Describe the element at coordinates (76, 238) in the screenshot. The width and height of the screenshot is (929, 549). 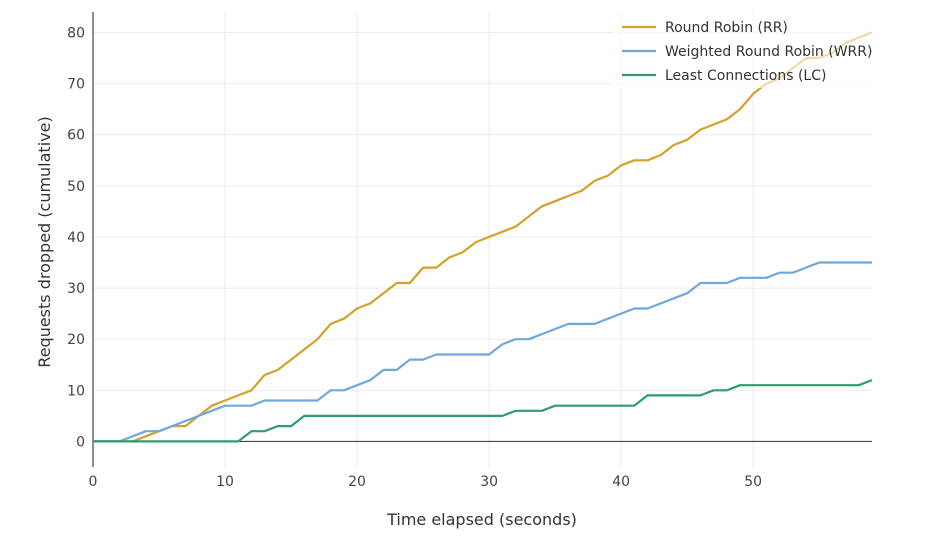
I see `y-tick-label: 40` at that location.